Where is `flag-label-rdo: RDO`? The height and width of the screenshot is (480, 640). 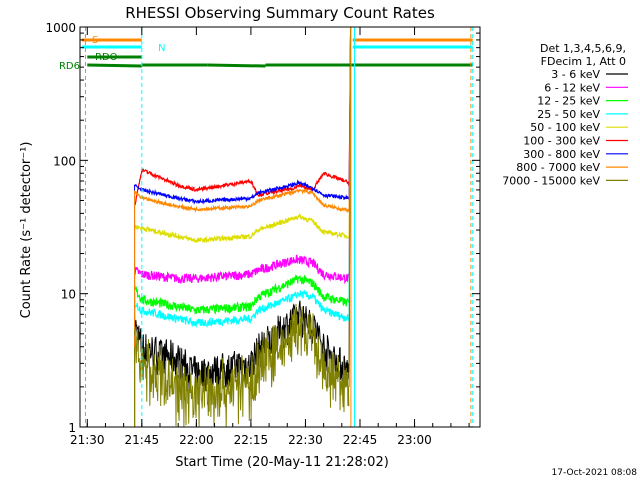
flag-label-rdo: RDO is located at coordinates (106, 57).